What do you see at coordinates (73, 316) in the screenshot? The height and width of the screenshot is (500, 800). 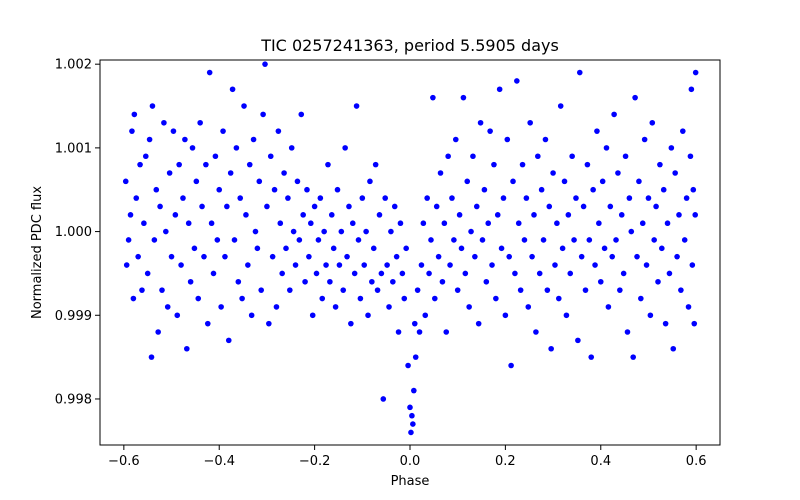 I see `y-tick-label: 0.999` at bounding box center [73, 316].